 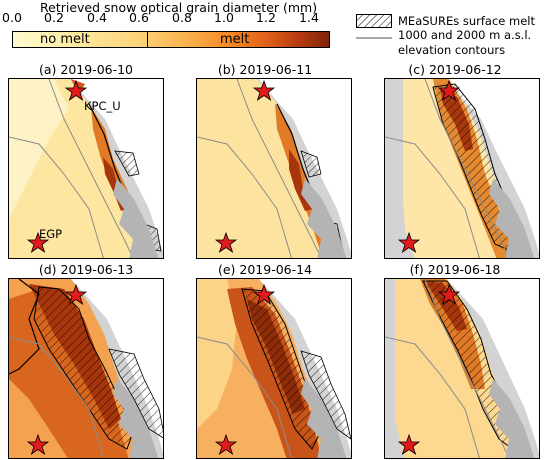 I want to click on map-panel-a, so click(x=86, y=168).